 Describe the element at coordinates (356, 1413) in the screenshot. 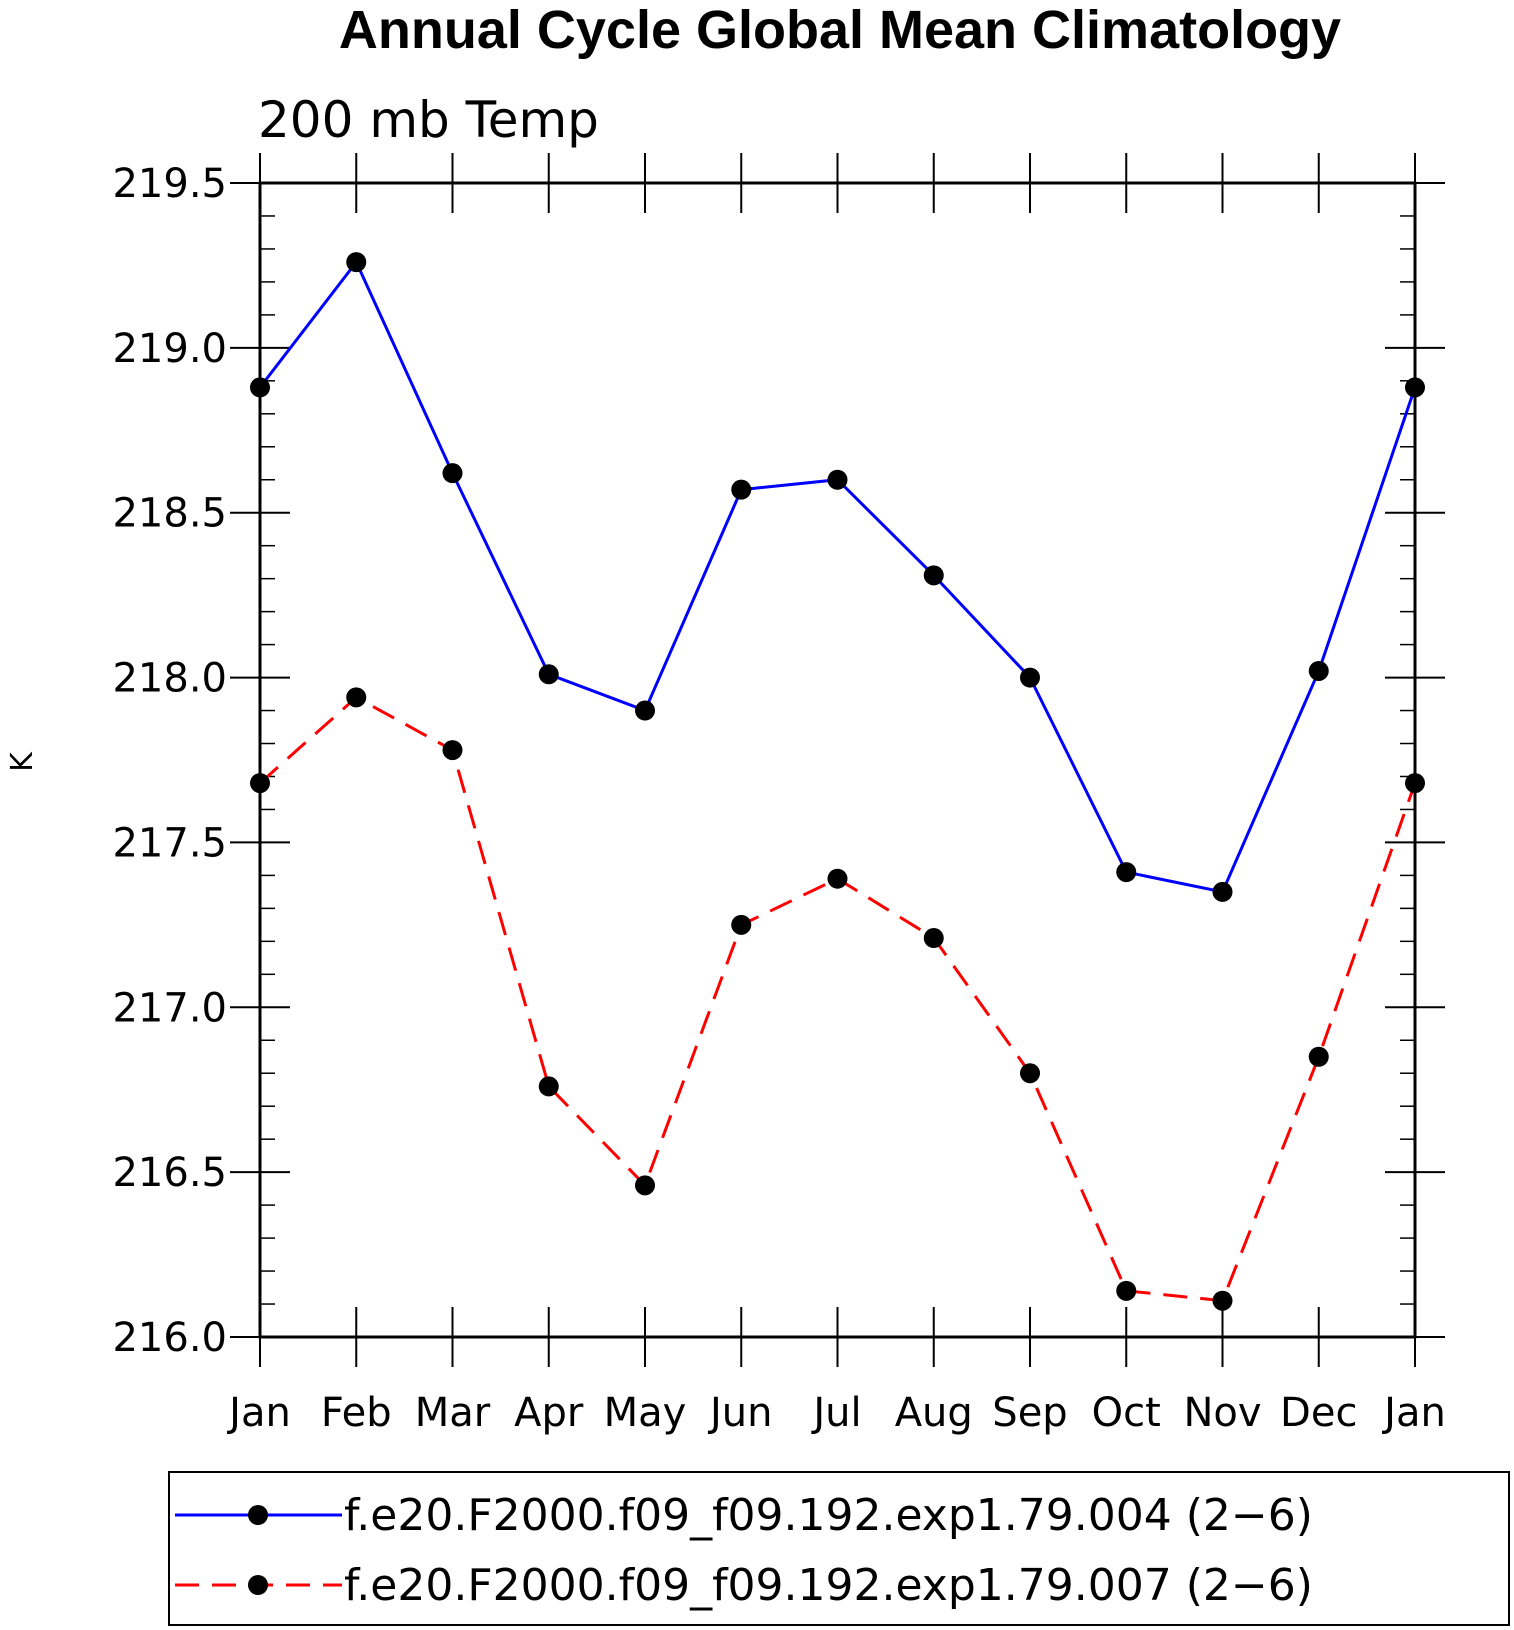

I see `x-tick-label: Feb` at that location.